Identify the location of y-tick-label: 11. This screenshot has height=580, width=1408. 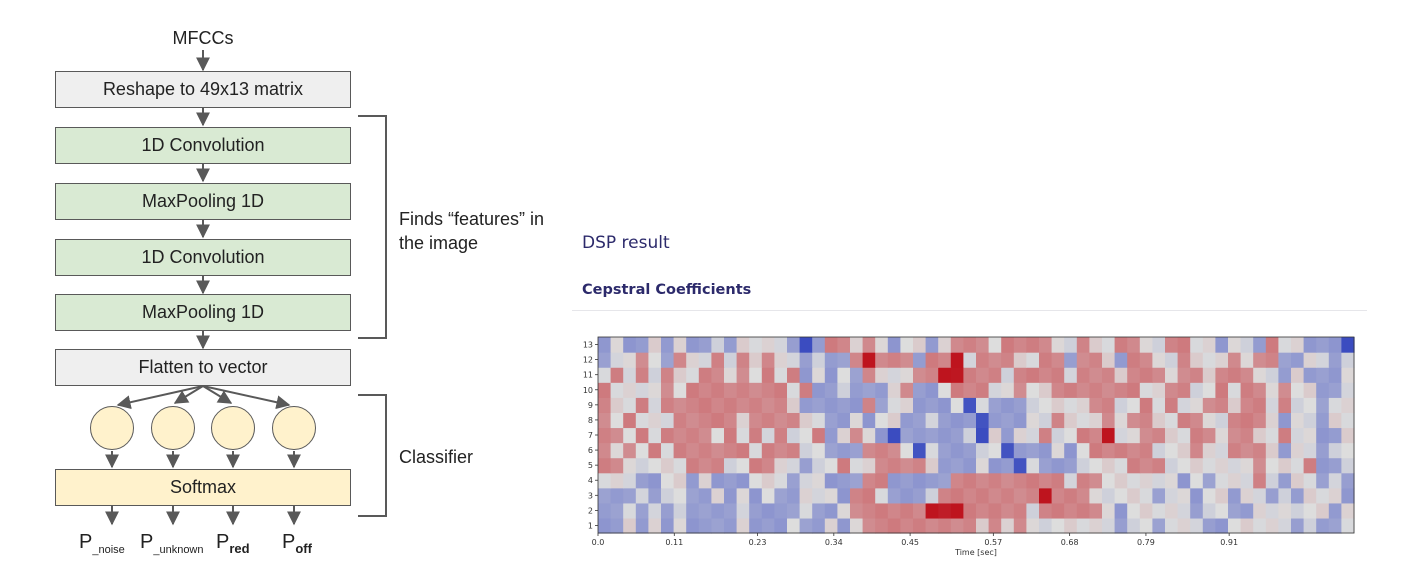
(588, 375).